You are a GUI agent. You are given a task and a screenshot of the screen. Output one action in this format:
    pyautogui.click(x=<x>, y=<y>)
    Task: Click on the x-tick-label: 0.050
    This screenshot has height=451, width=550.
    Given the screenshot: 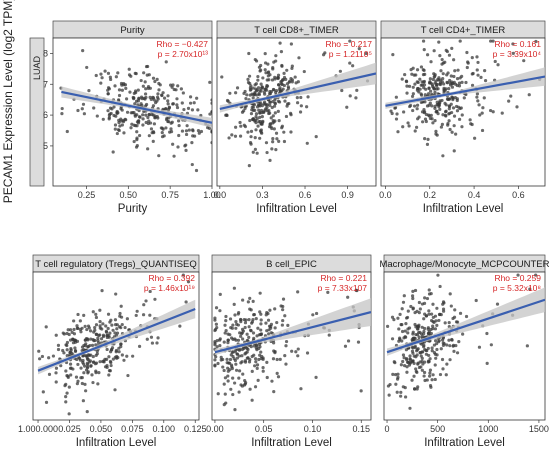 What is the action you would take?
    pyautogui.click(x=101, y=429)
    